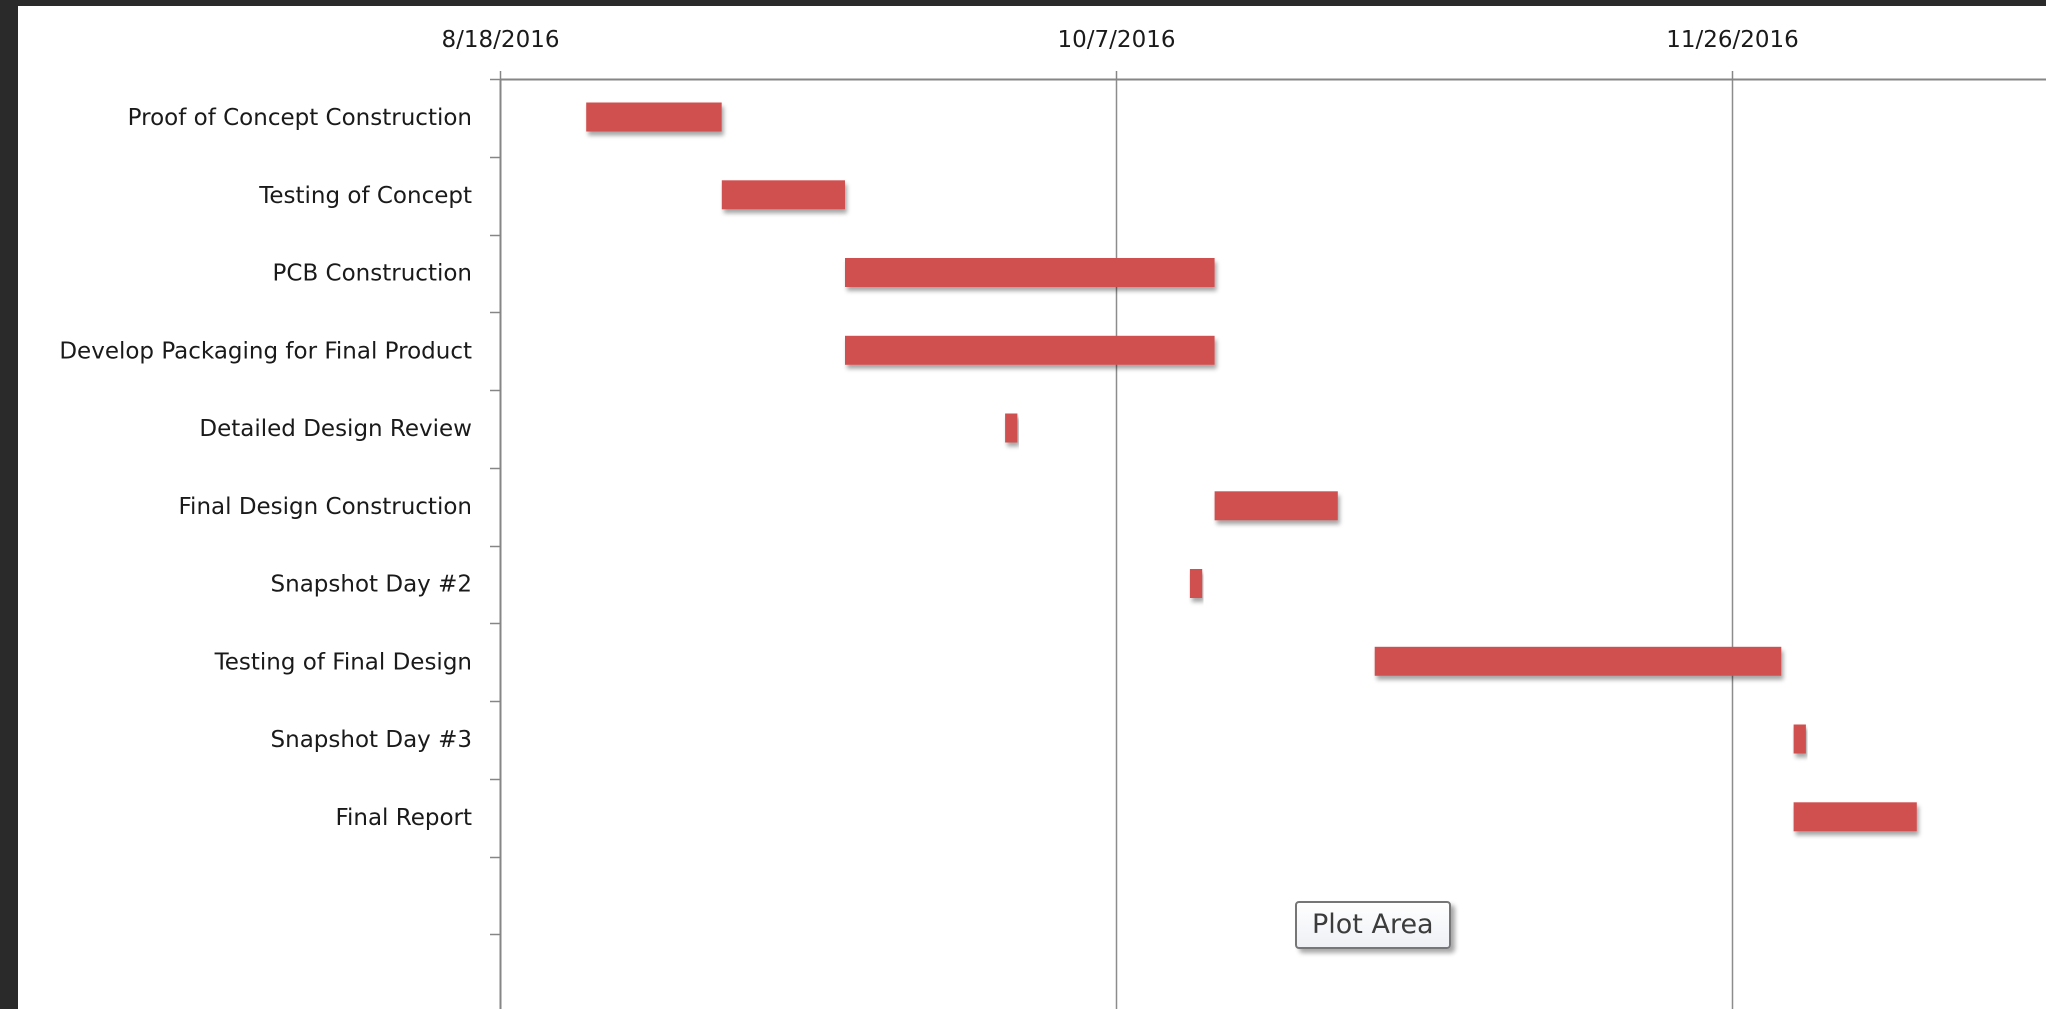  I want to click on task-label: Testing of Concept, so click(365, 196).